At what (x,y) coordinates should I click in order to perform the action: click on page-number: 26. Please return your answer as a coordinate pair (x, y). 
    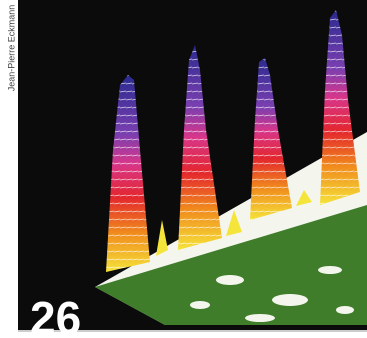
    Looking at the image, I should click on (55, 315).